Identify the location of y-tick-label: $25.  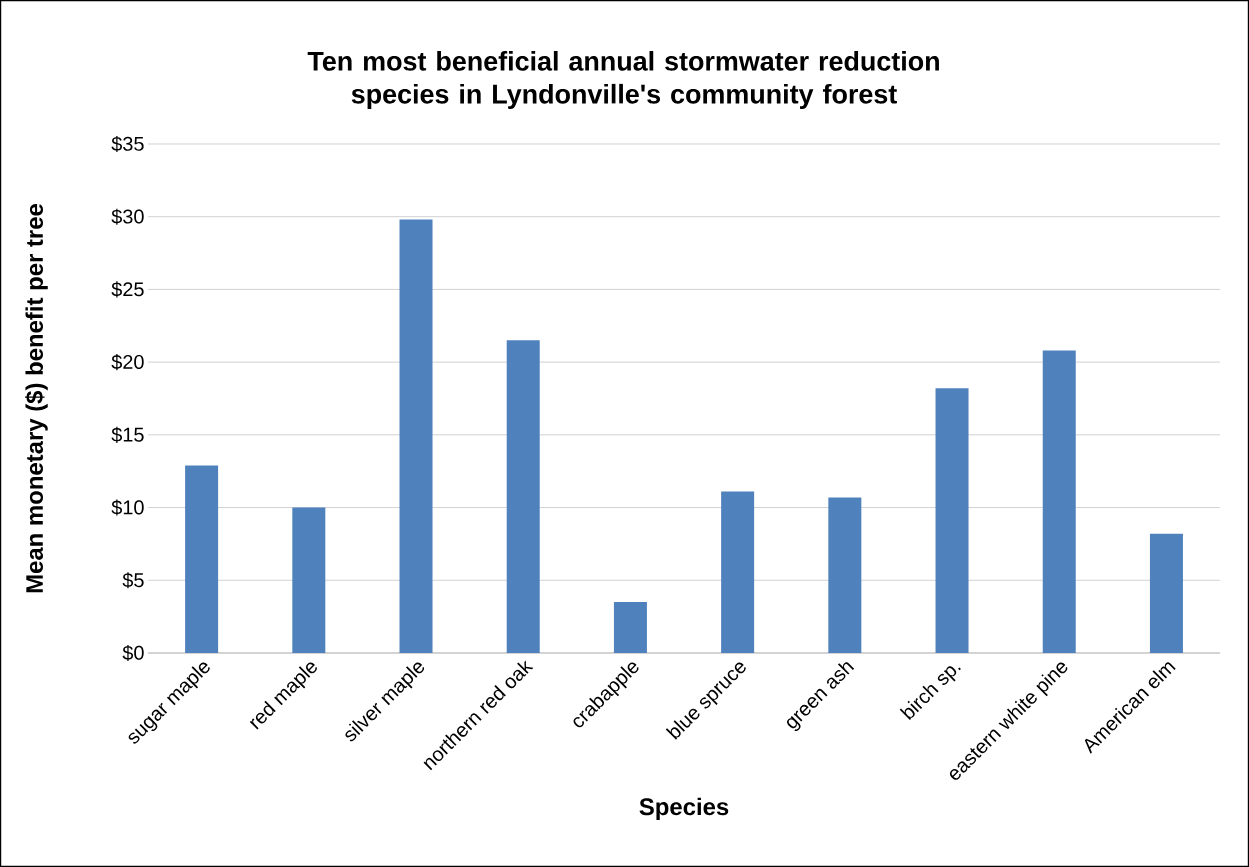
(127, 289).